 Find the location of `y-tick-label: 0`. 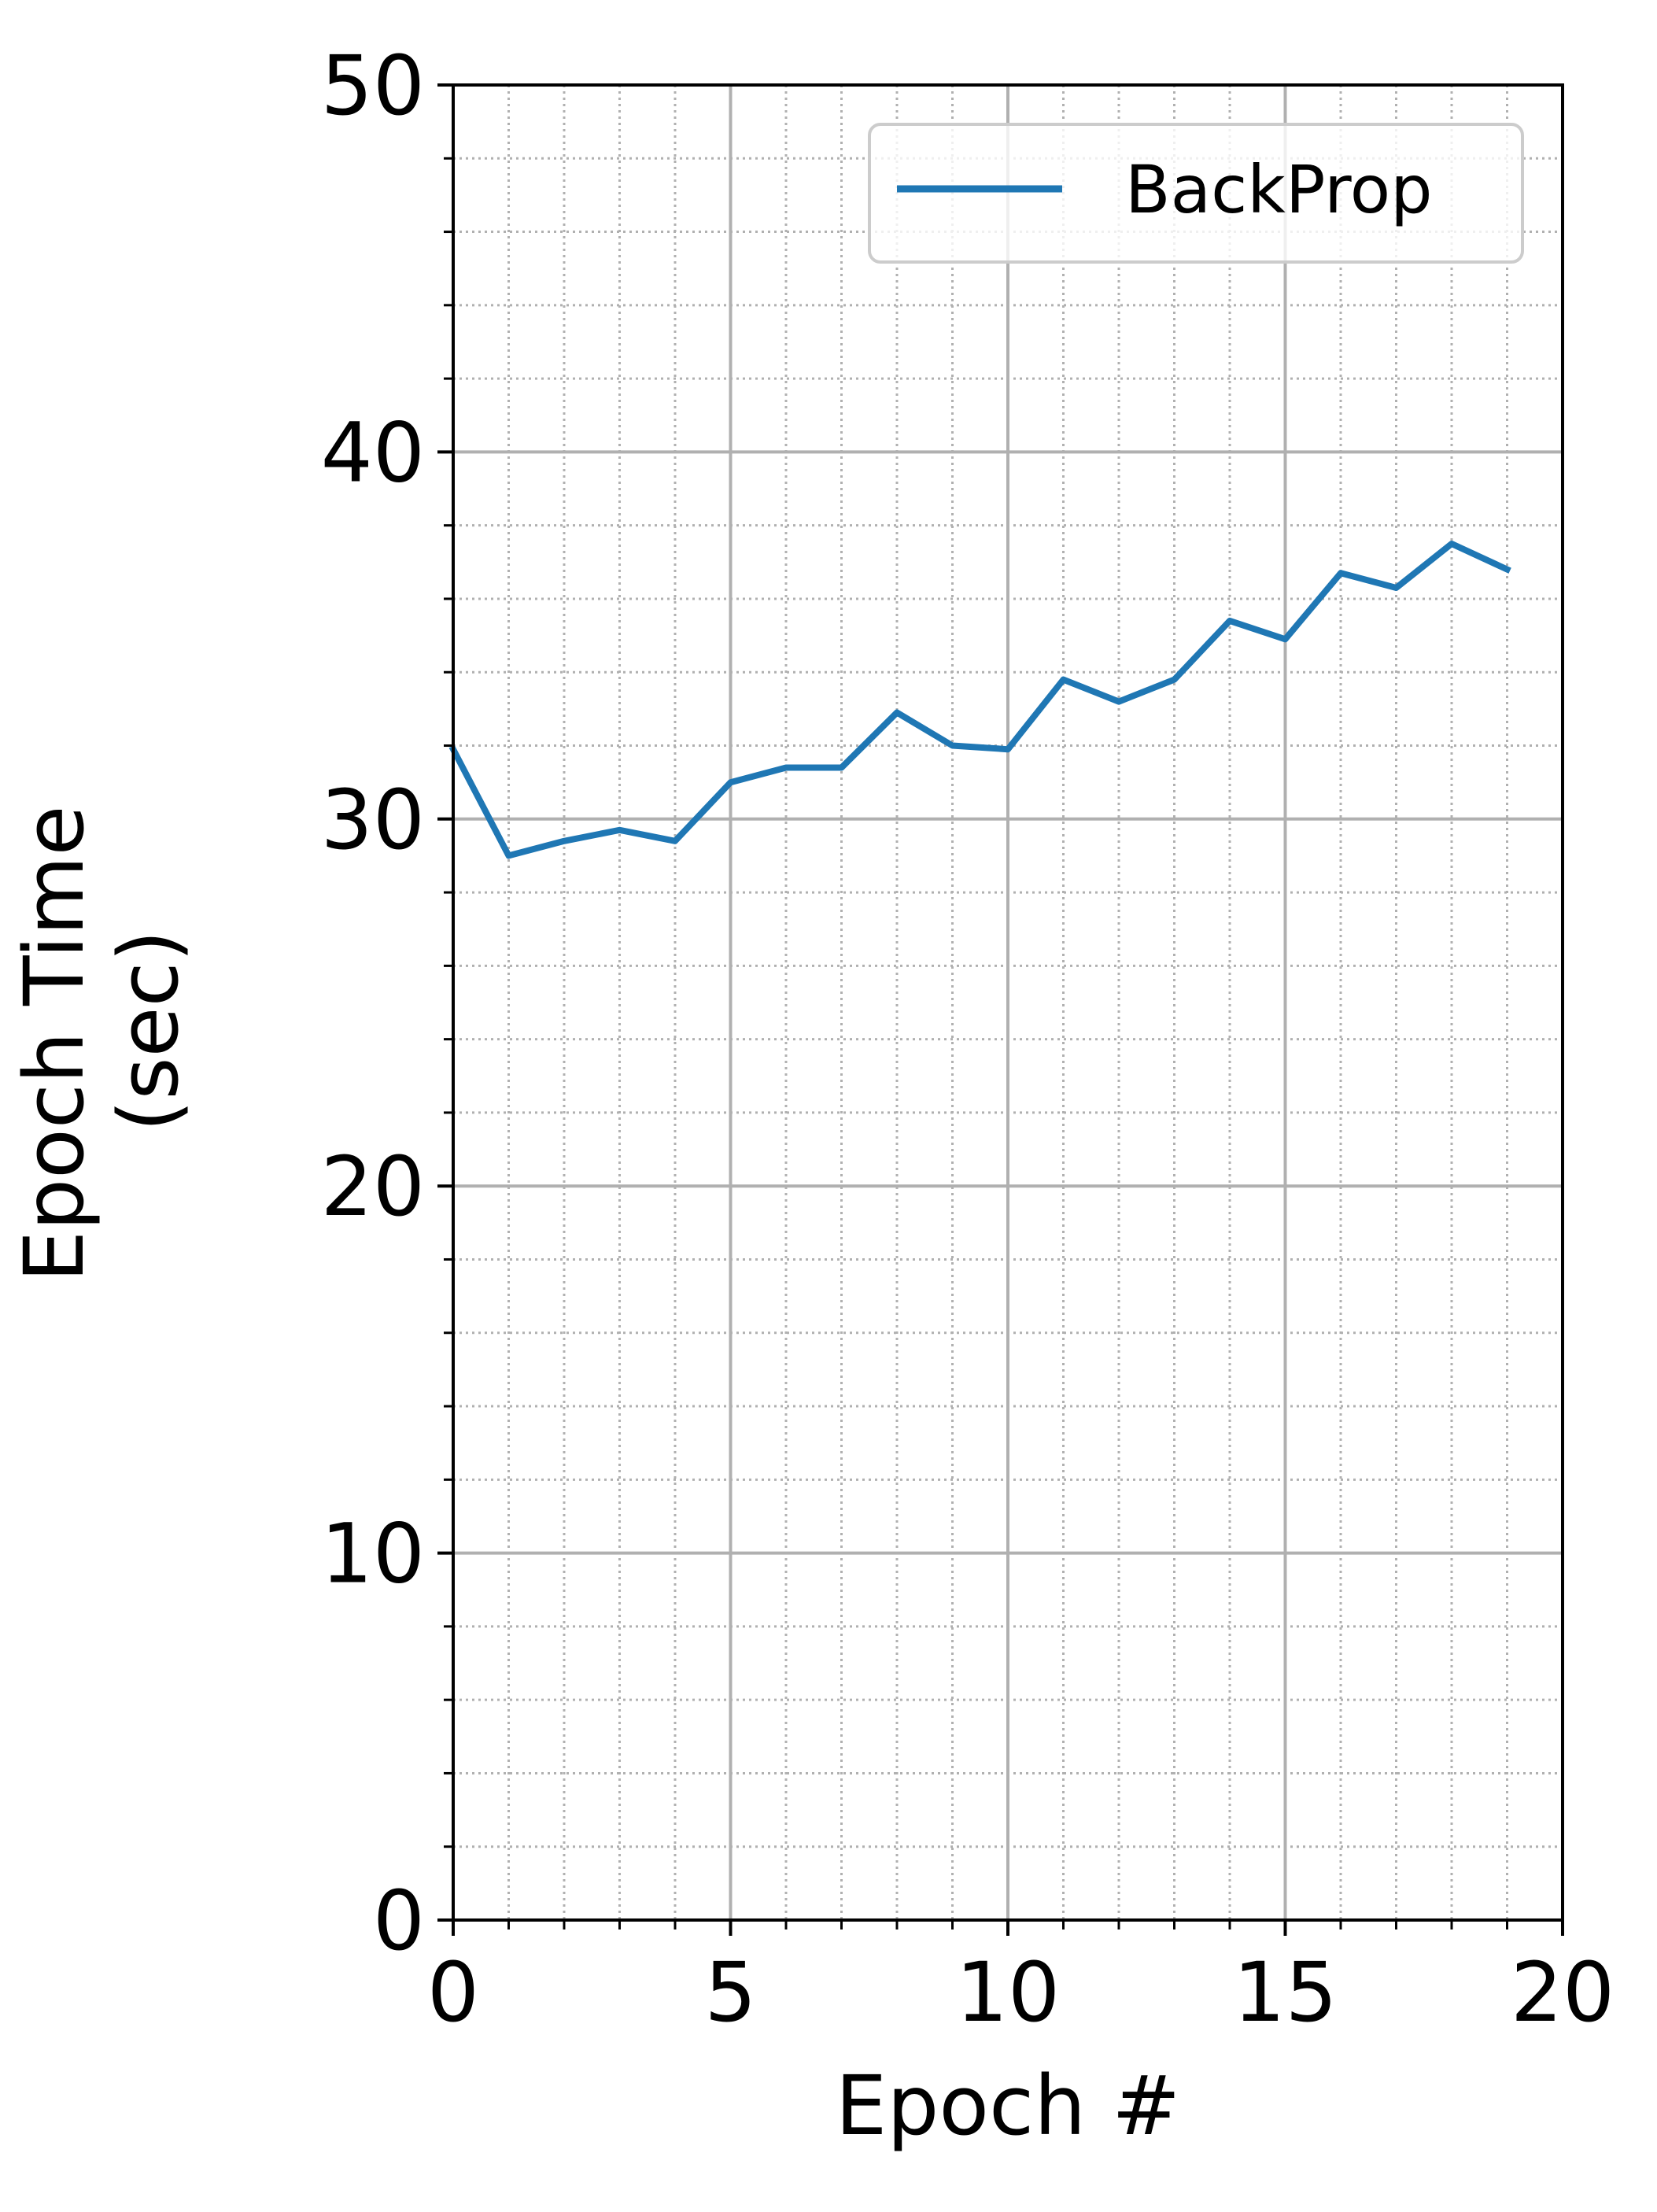

y-tick-label: 0 is located at coordinates (399, 1921).